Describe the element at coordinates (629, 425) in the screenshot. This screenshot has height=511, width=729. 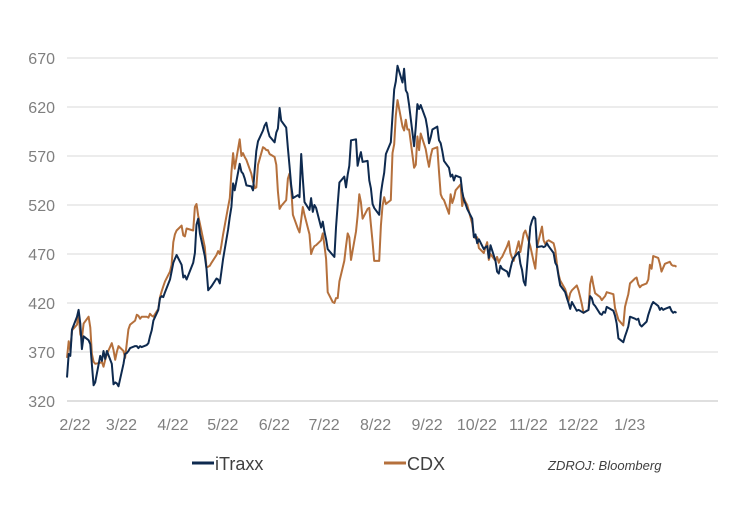
I see `x-tick-label: 1/23` at that location.